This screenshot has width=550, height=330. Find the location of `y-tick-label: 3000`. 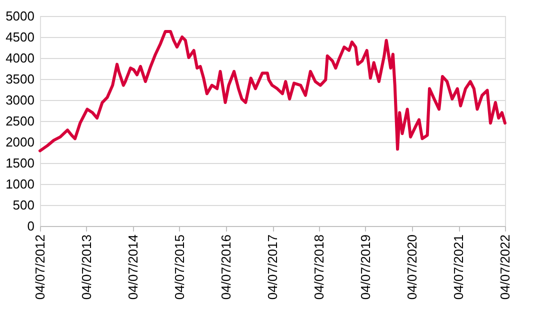

y-tick-label: 3000 is located at coordinates (20, 100).